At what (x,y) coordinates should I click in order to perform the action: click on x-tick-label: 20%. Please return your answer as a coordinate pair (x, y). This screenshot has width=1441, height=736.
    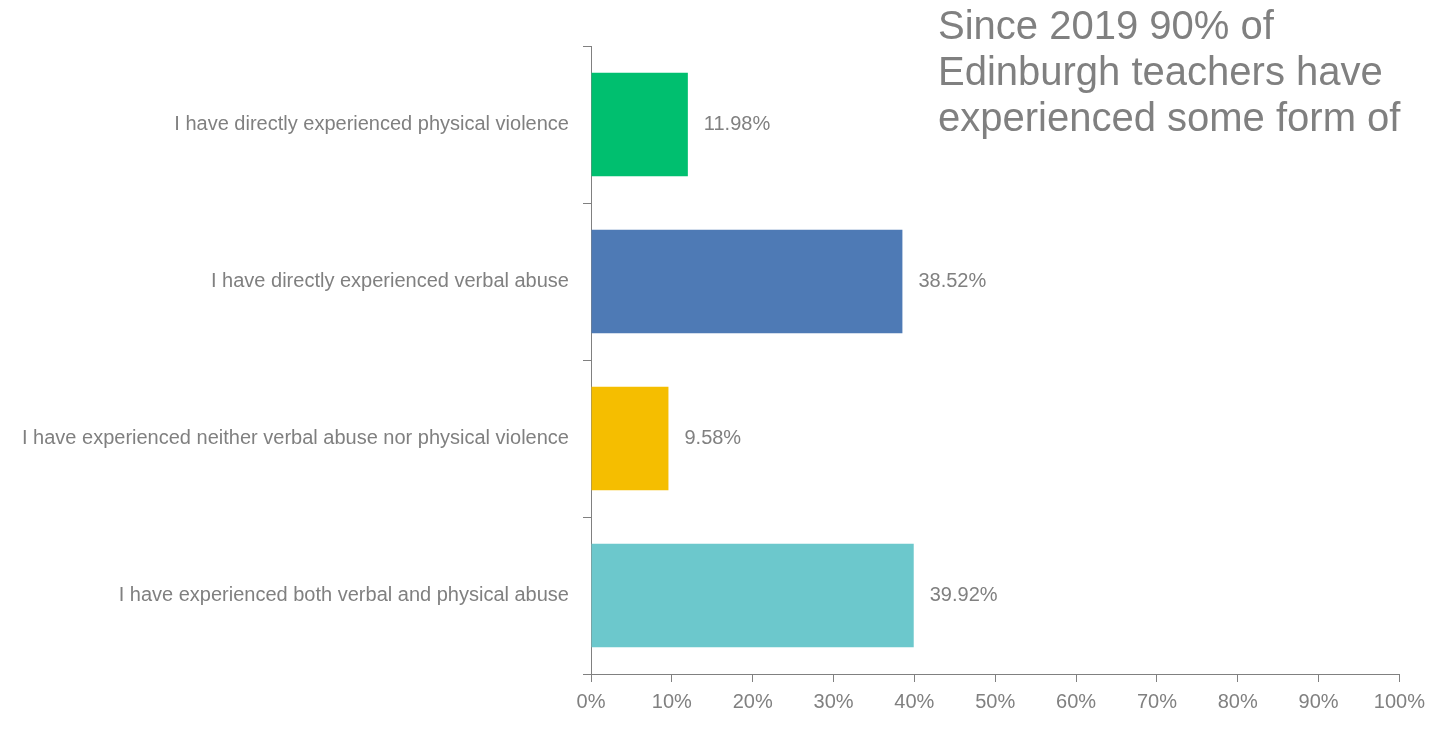
    Looking at the image, I should click on (752, 700).